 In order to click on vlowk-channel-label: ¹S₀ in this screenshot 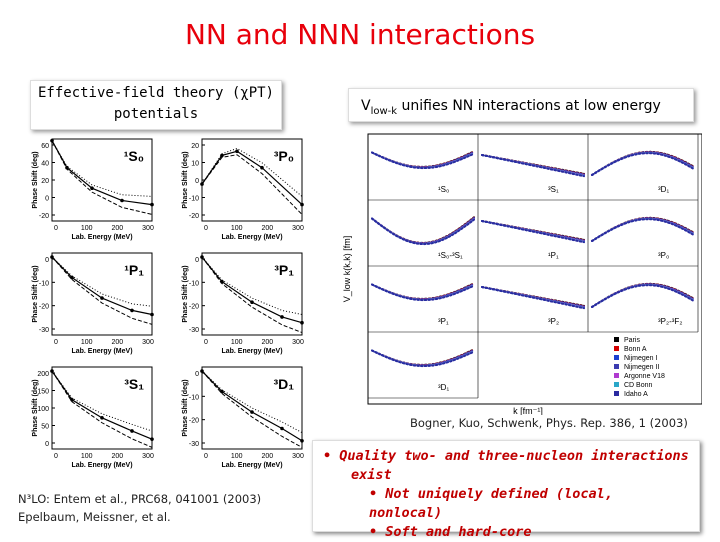, I will do `click(443, 189)`.